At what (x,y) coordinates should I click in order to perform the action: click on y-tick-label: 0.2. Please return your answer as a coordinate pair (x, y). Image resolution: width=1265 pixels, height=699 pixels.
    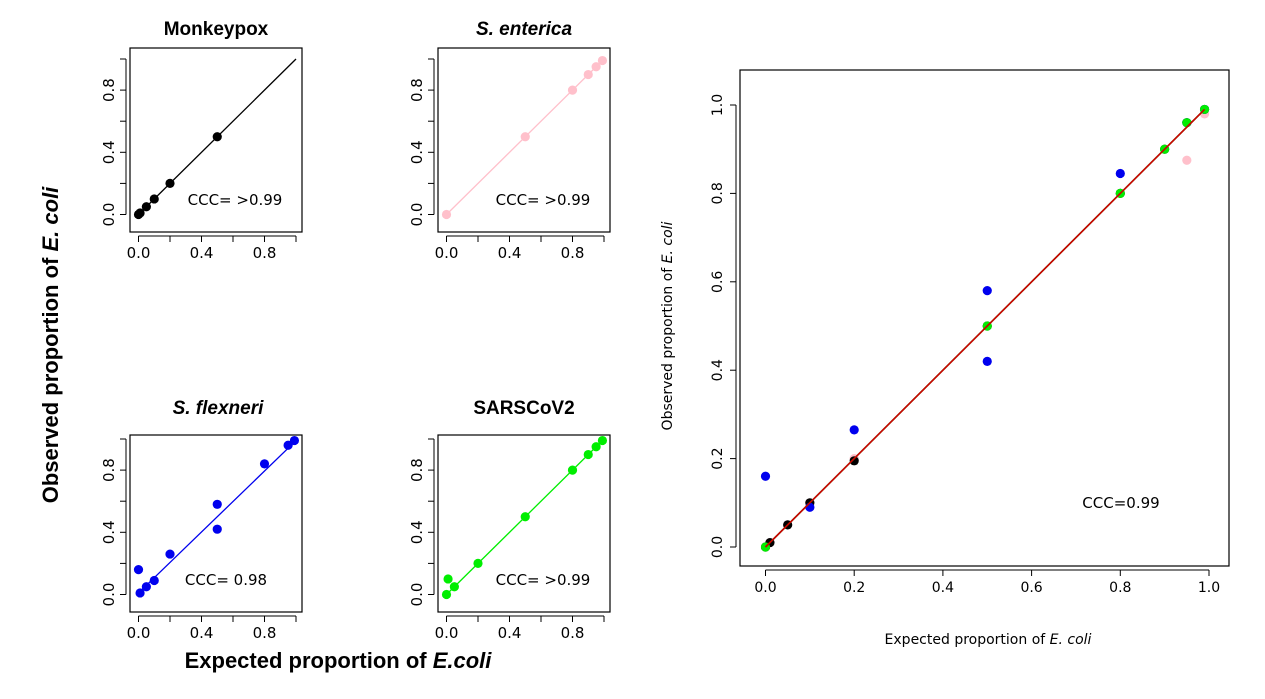
    Looking at the image, I should click on (718, 458).